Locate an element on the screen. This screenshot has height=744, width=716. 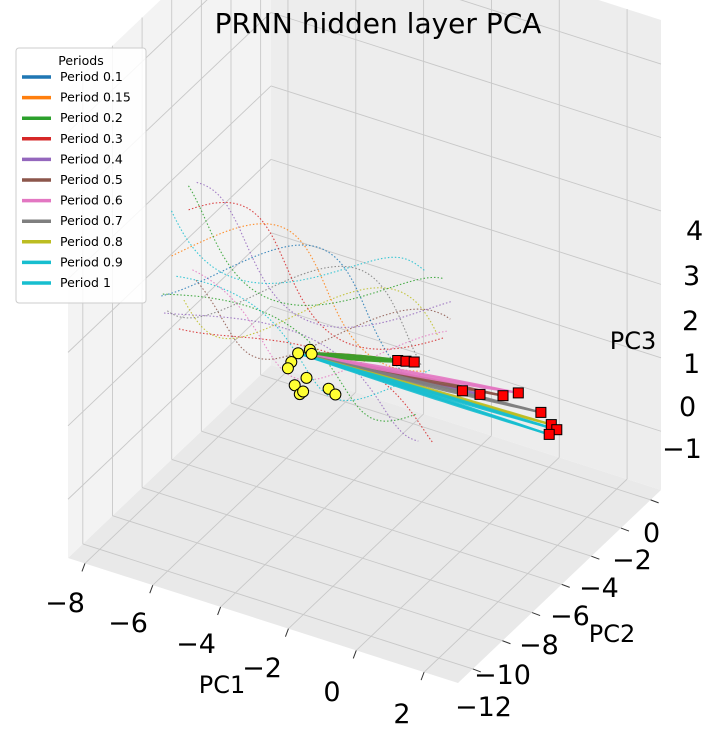
legend-label: Period 1 is located at coordinates (85, 282).